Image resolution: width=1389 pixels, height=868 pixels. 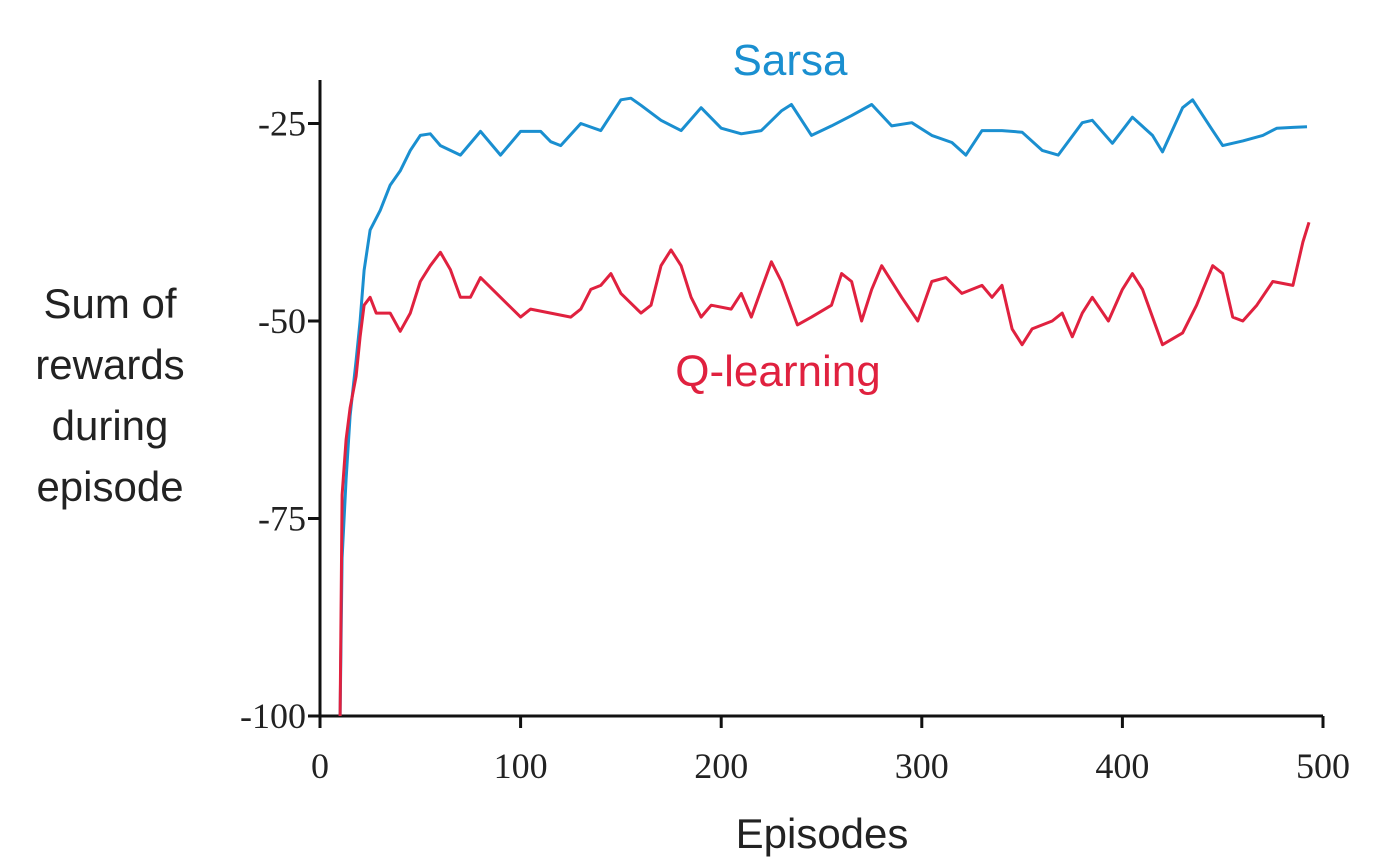 I want to click on x-tick-label: 0, so click(x=320, y=766).